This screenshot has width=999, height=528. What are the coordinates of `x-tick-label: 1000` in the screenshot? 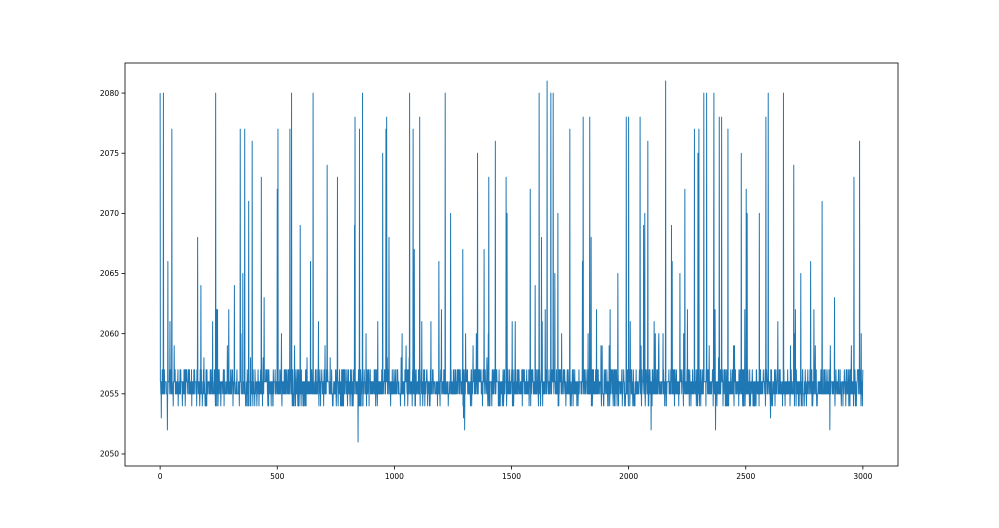 It's located at (394, 476).